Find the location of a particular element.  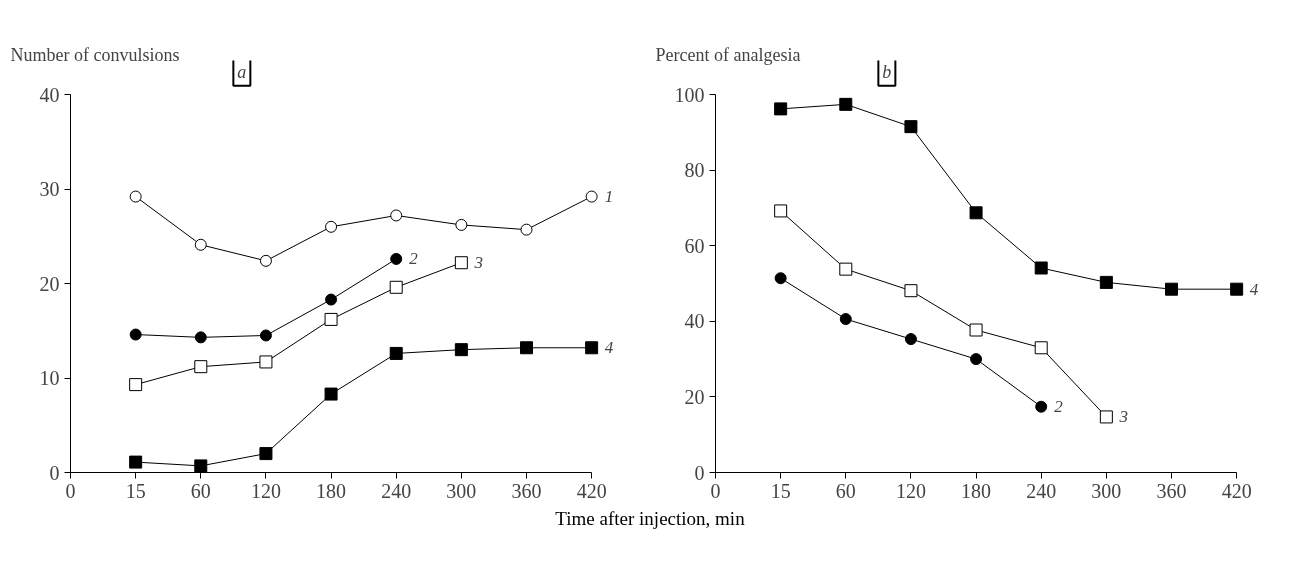

x-axis-title: Time after injection, min is located at coordinates (650, 519).